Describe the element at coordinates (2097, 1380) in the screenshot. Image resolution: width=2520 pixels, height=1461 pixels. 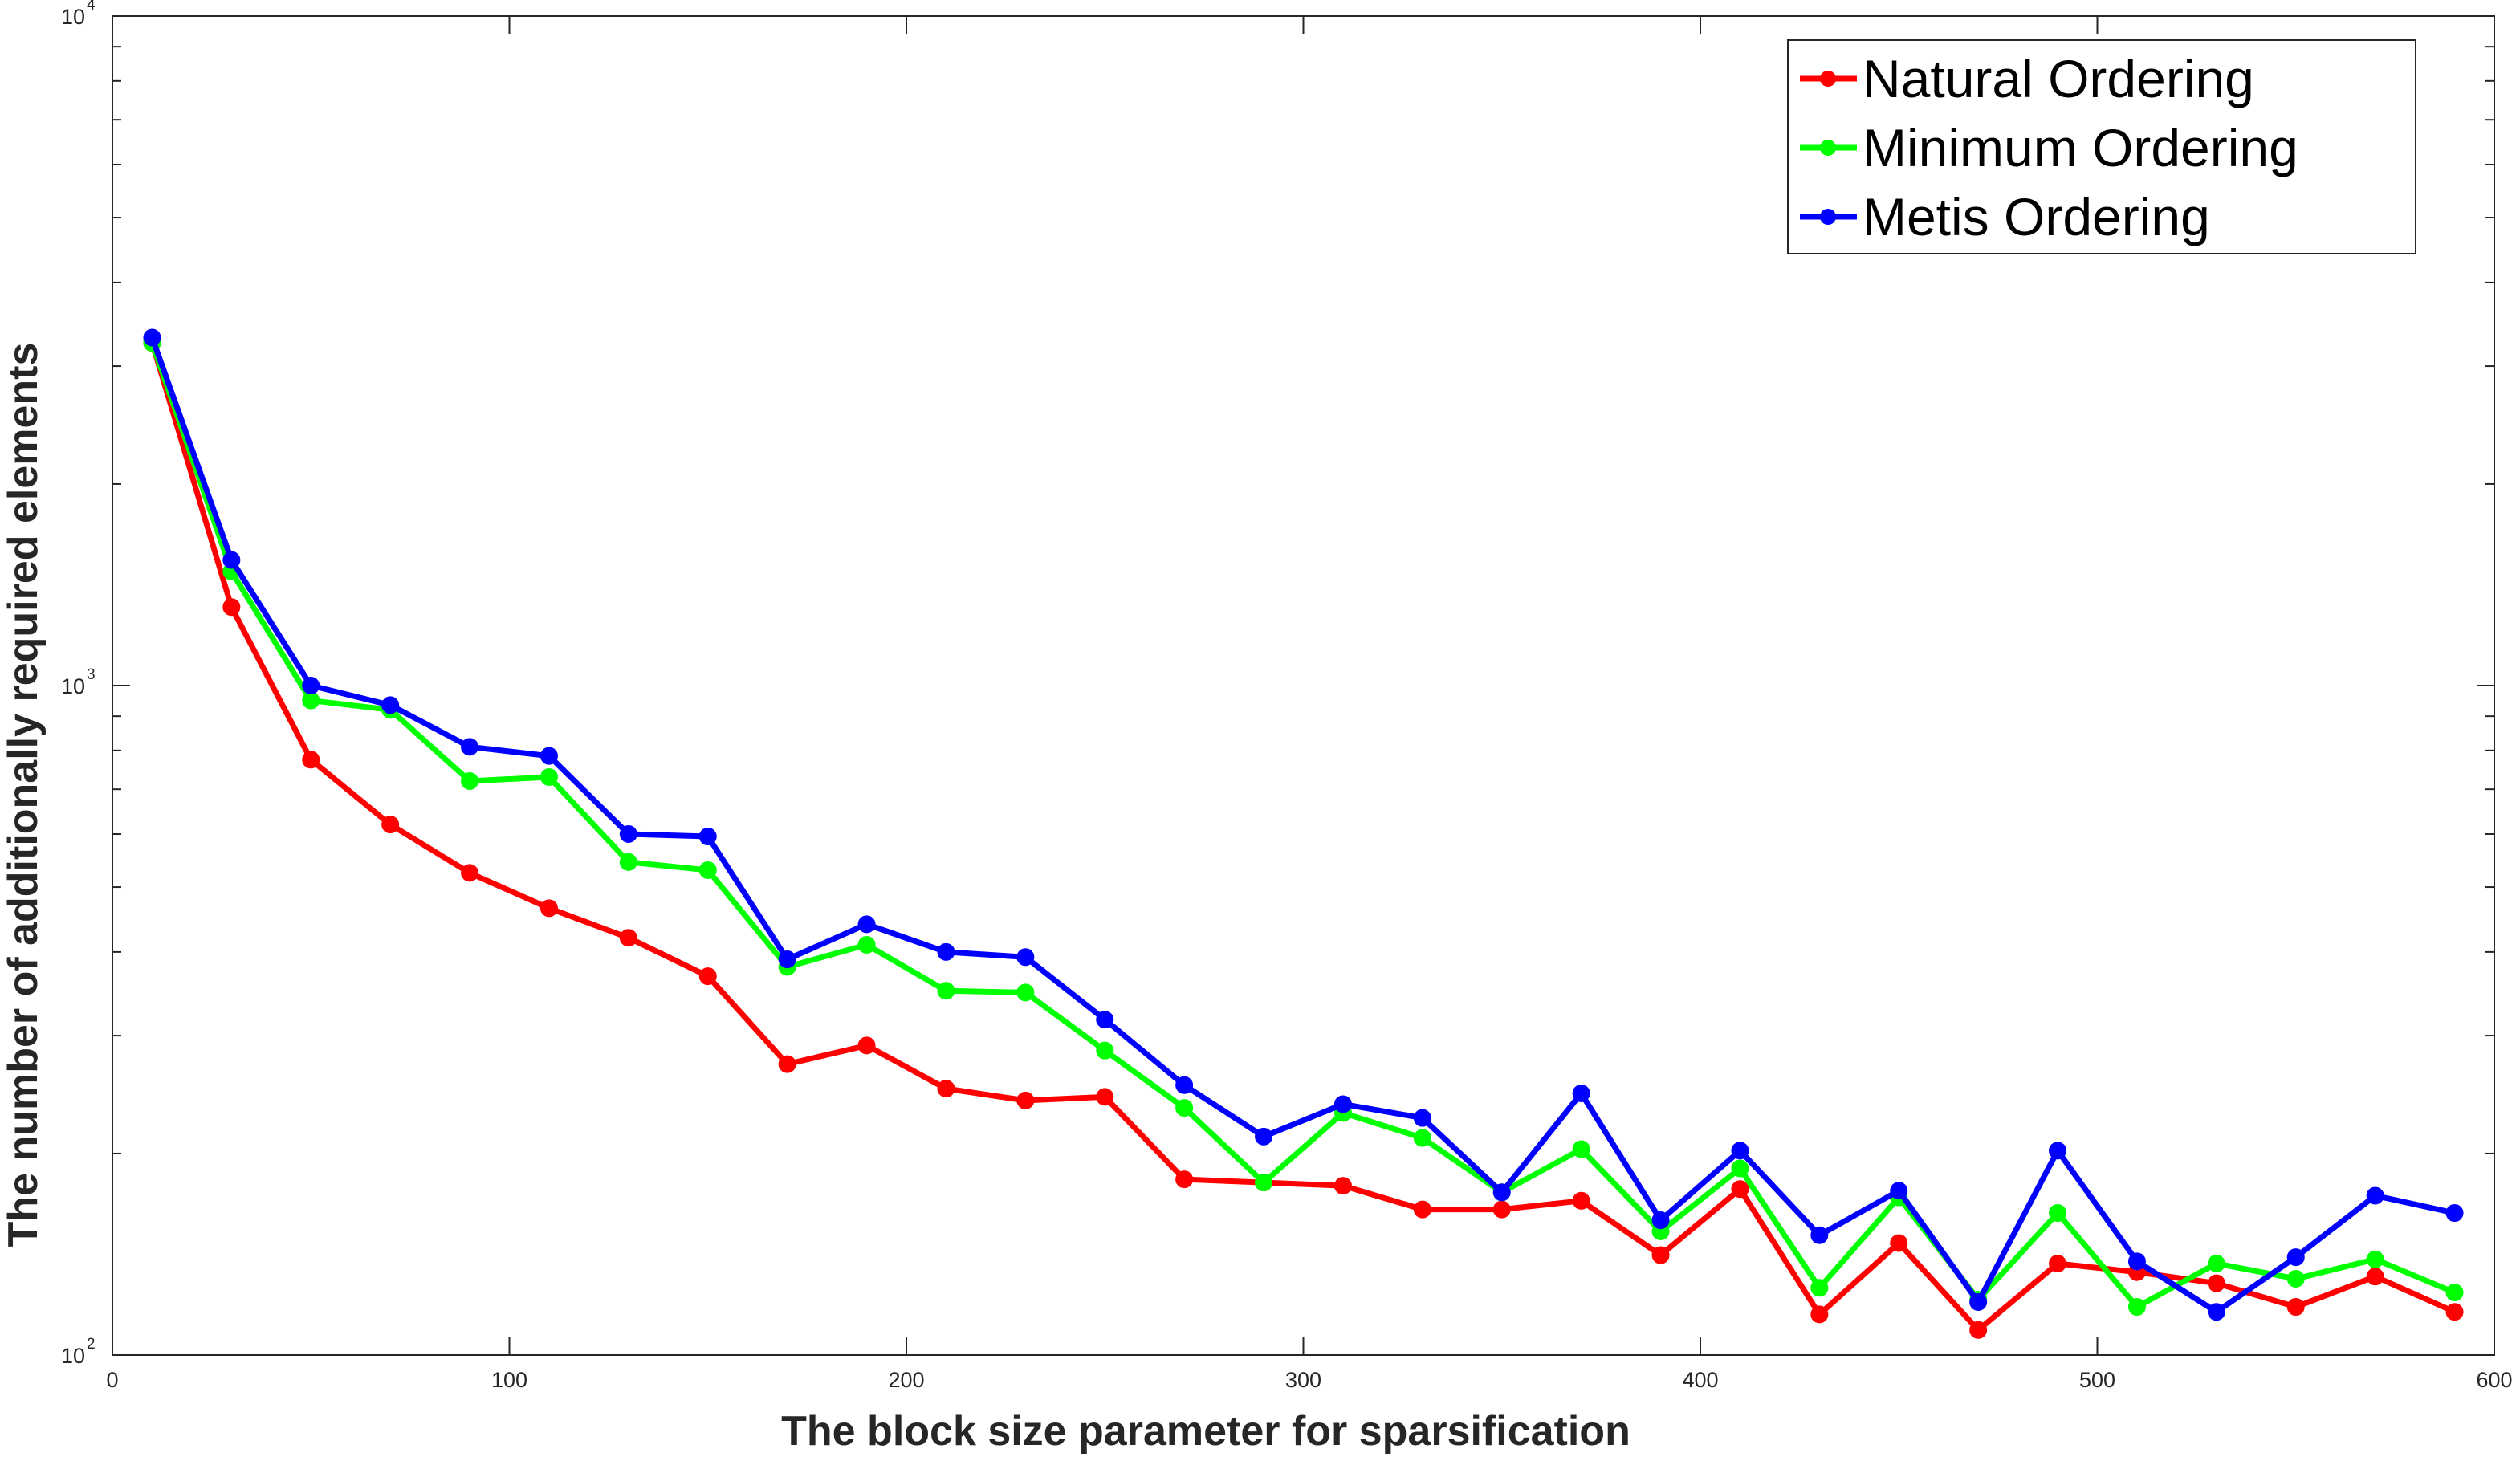
I see `x-tick-label: 500` at that location.